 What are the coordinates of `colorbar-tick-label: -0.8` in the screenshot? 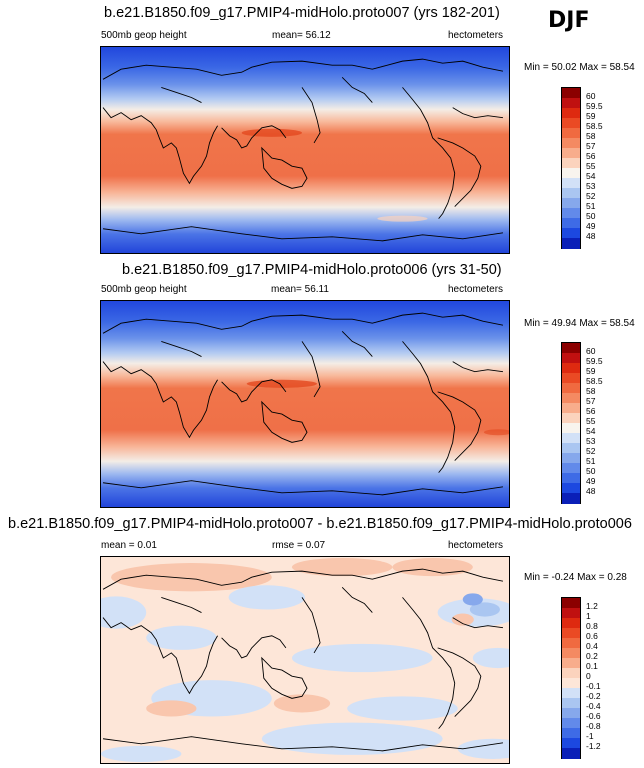 It's located at (593, 726).